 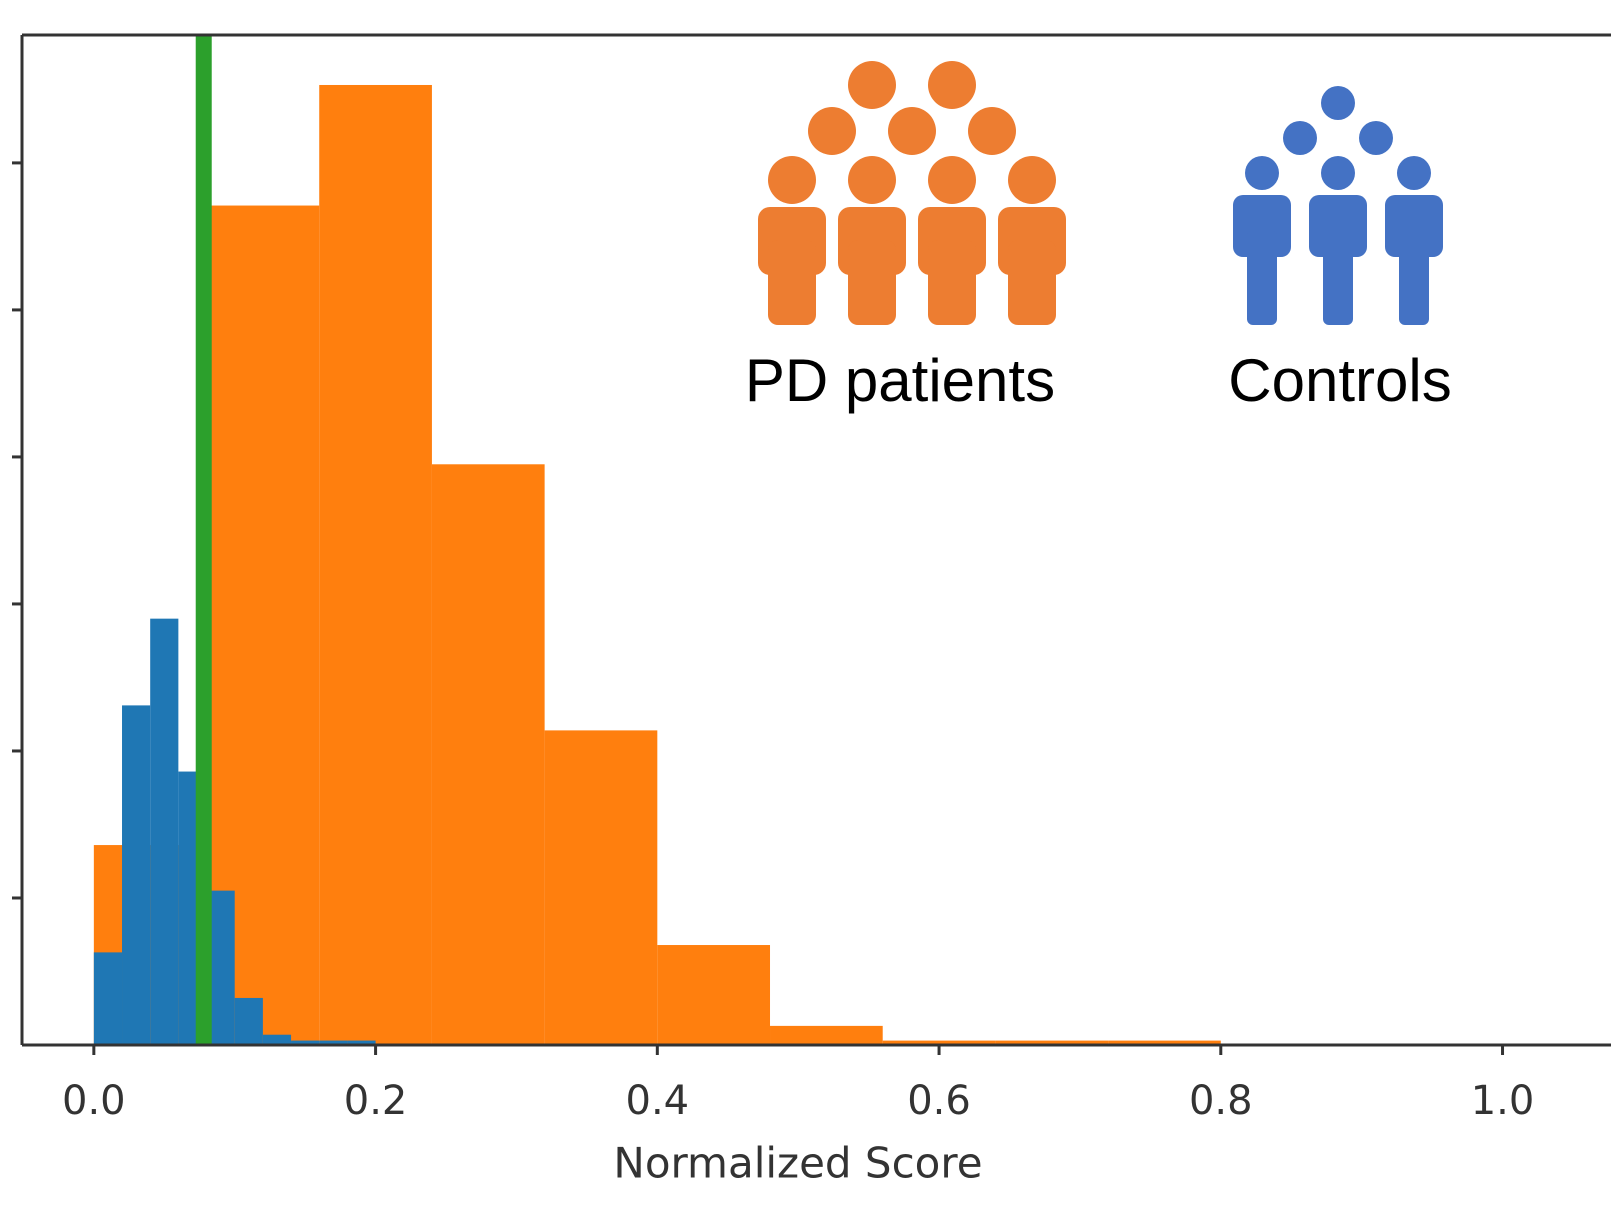 What do you see at coordinates (797, 1163) in the screenshot?
I see `x-axis-label: Normalized Score` at bounding box center [797, 1163].